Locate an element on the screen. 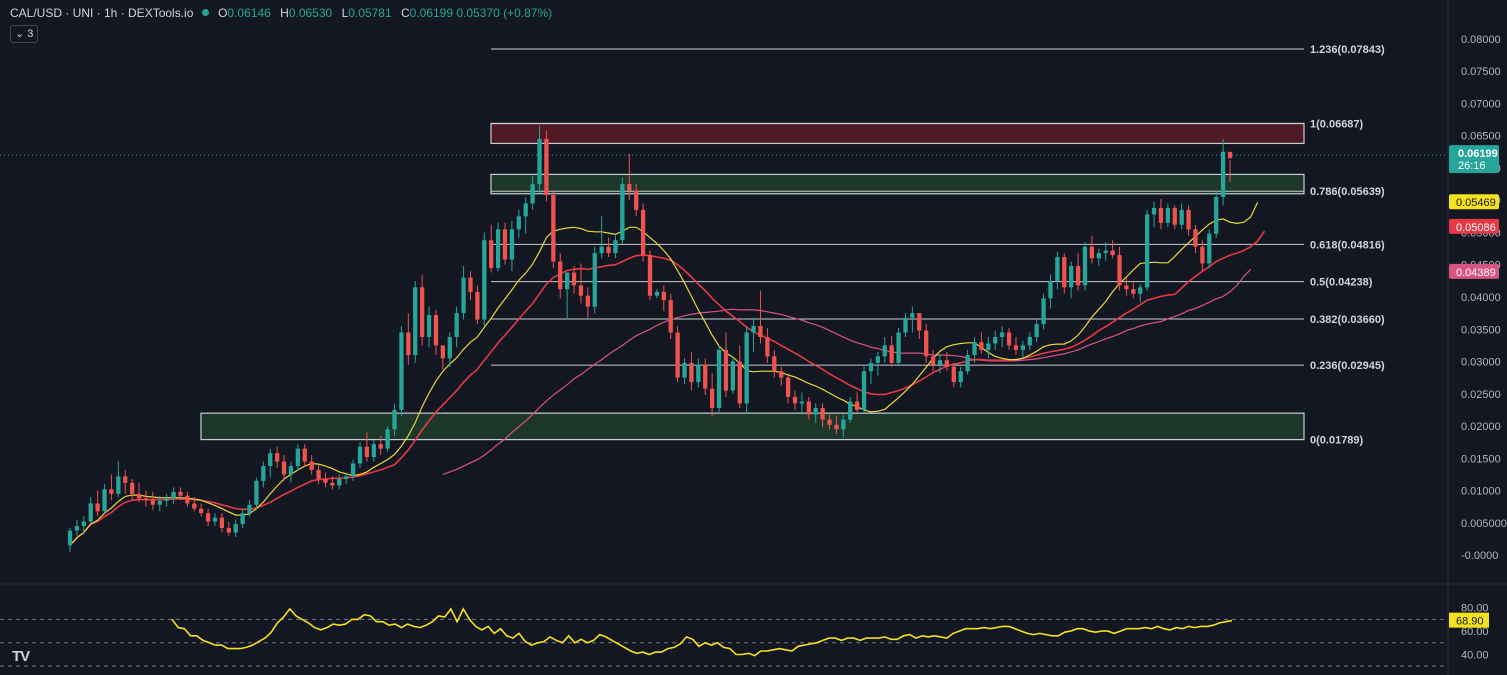 The image size is (1507, 675). fib-label: 0.786(0.05639) is located at coordinates (1347, 192).